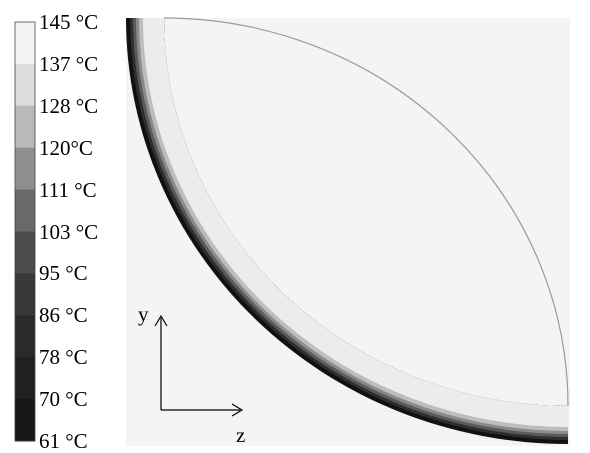 This screenshot has height=453, width=590. What do you see at coordinates (241, 435) in the screenshot?
I see `z-axis-label: z` at bounding box center [241, 435].